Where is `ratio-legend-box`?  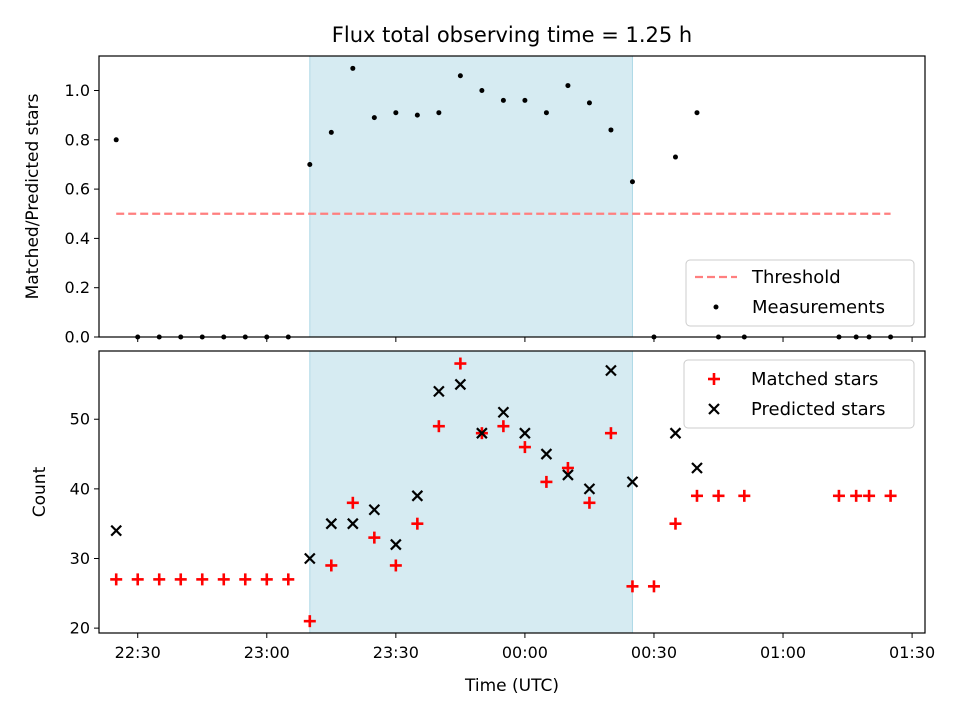 ratio-legend-box is located at coordinates (800, 293).